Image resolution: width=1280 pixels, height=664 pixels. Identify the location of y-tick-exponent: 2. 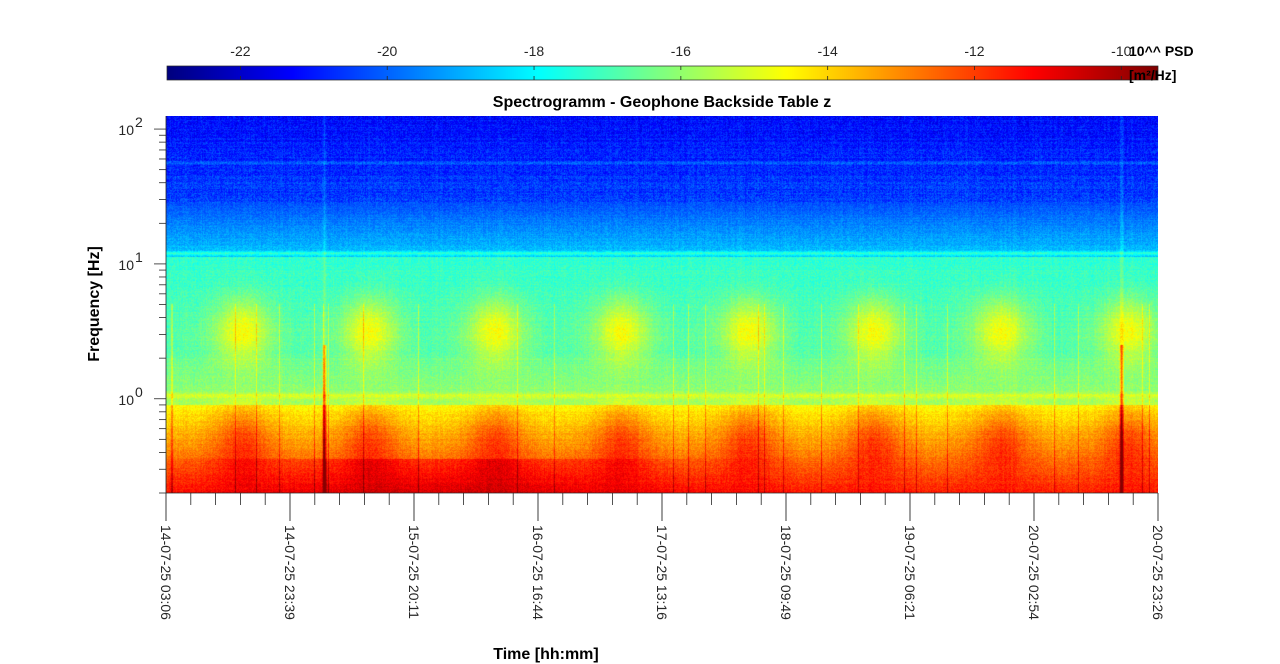
(139, 122).